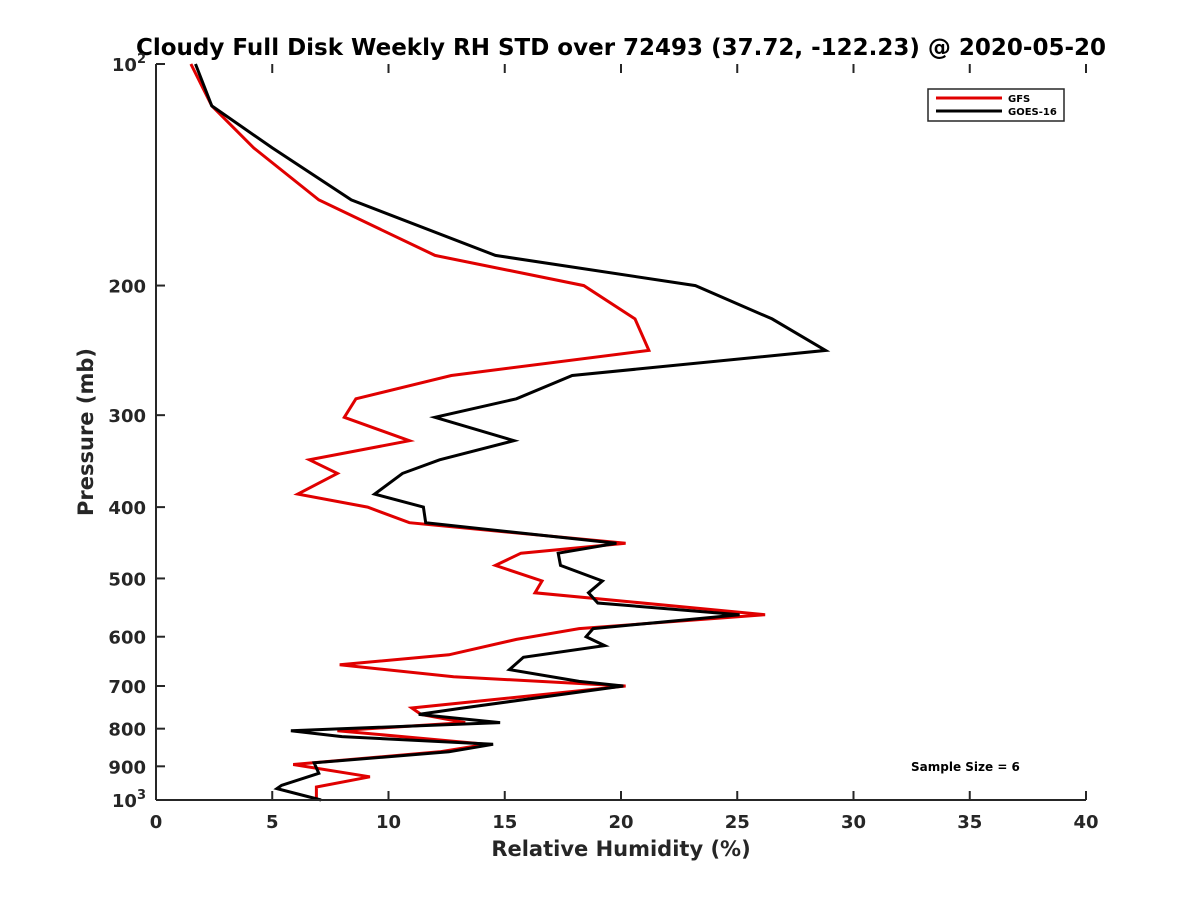 The height and width of the screenshot is (900, 1200). Describe the element at coordinates (853, 822) in the screenshot. I see `x-tick-label: 30` at that location.